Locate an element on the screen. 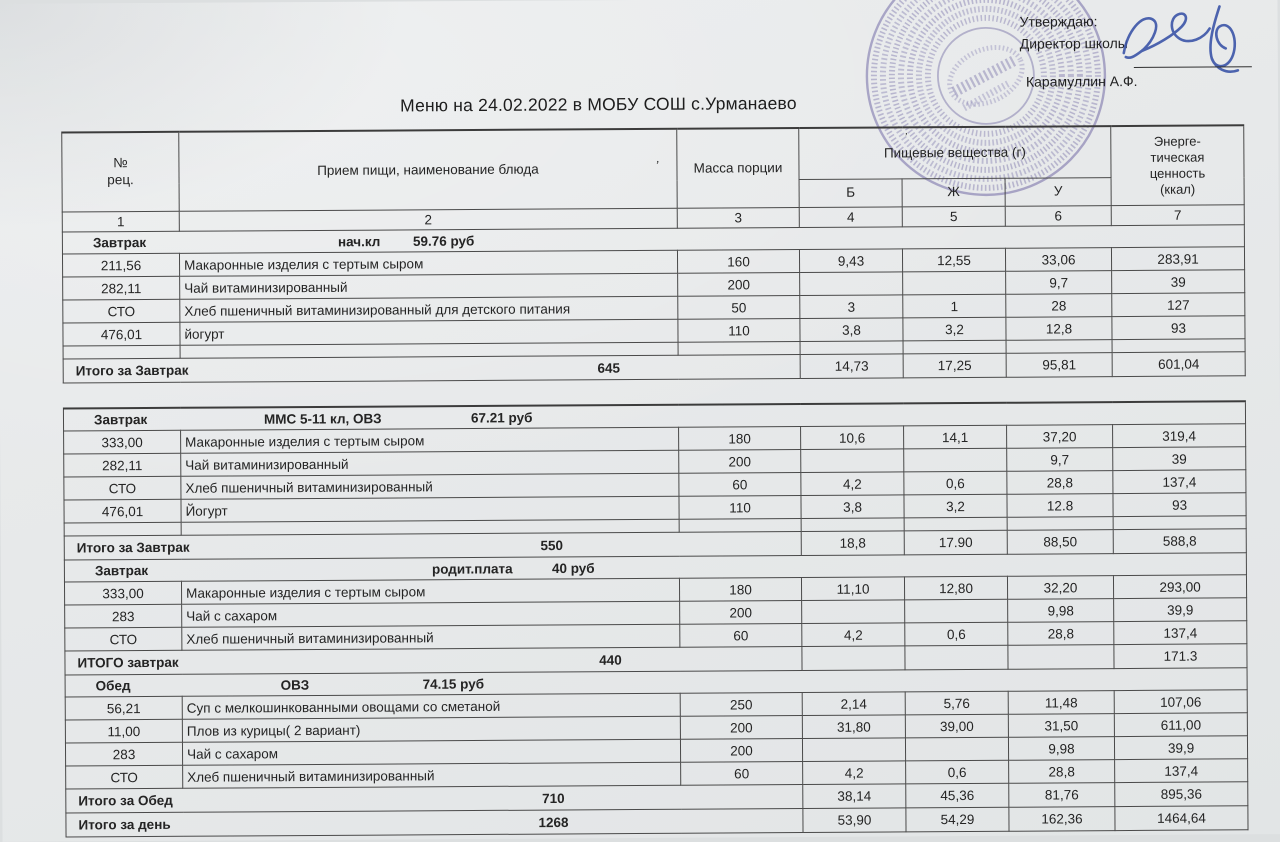 This screenshot has height=842, width=1280. col-number: 7 is located at coordinates (1178, 215).